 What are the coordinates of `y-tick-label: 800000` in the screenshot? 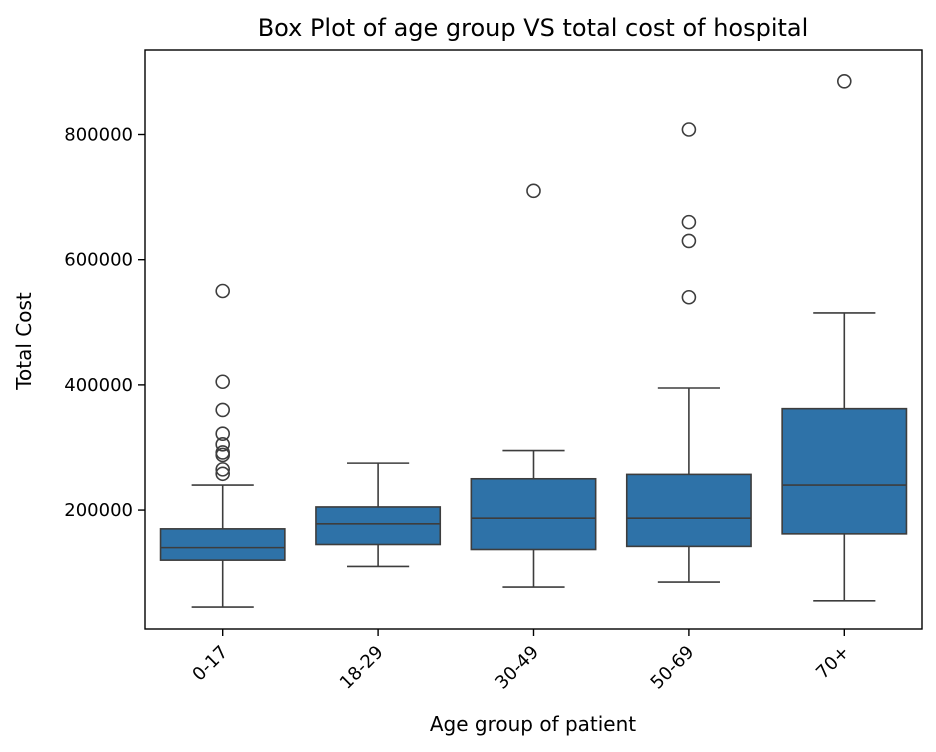 It's located at (98, 135).